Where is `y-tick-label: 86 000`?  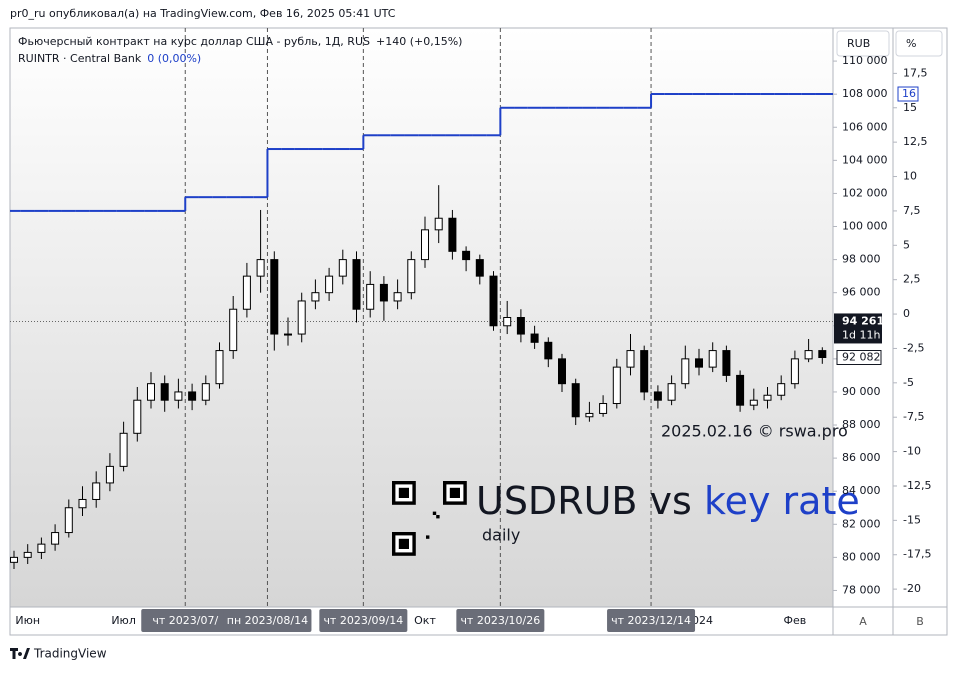 y-tick-label: 86 000 is located at coordinates (861, 457).